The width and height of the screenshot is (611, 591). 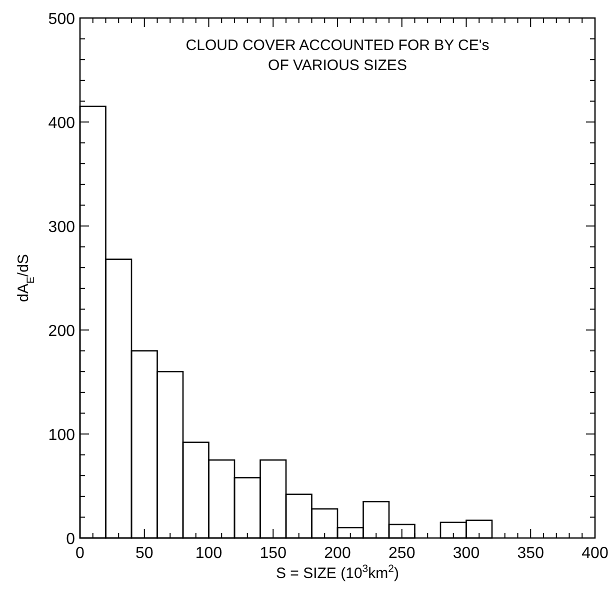 I want to click on y-tick-label: 0, so click(x=71, y=539).